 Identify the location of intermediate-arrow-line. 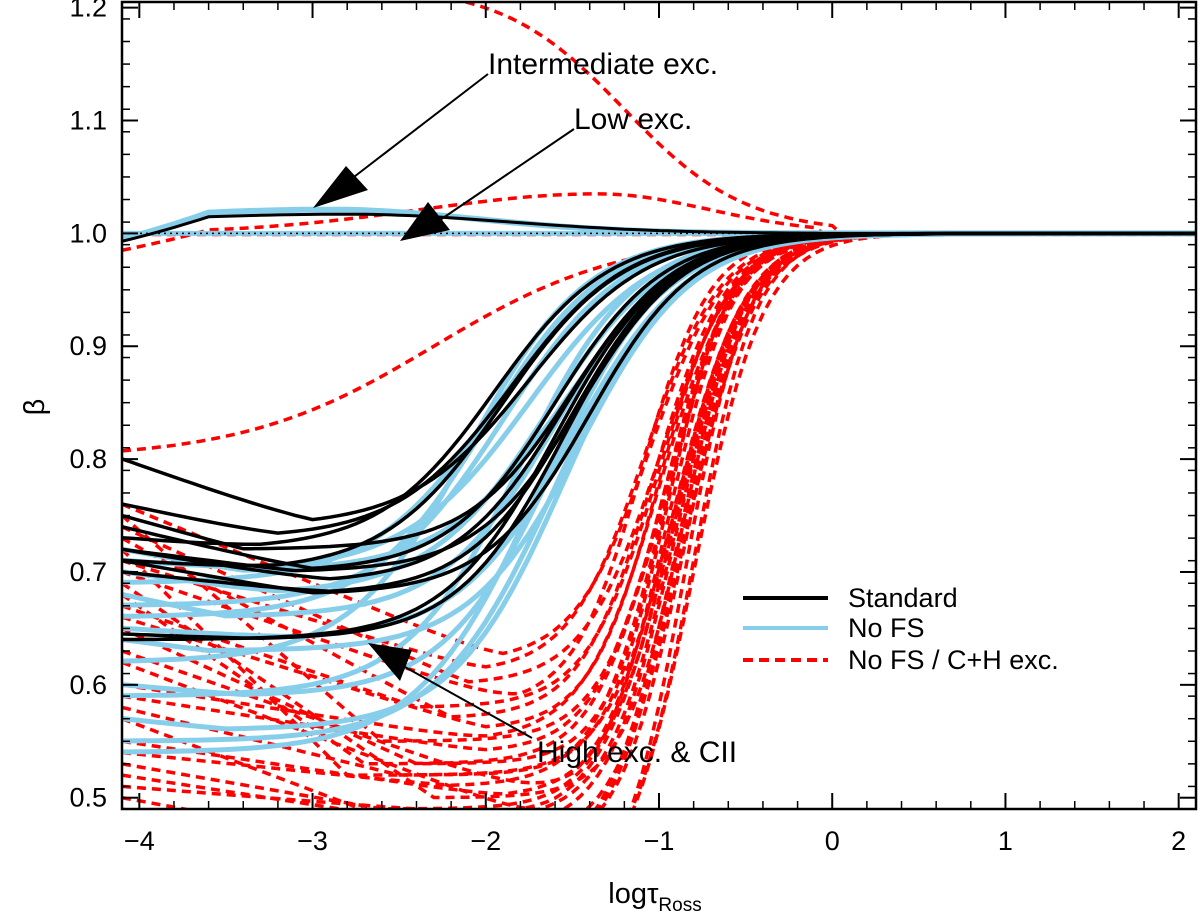
(419, 127).